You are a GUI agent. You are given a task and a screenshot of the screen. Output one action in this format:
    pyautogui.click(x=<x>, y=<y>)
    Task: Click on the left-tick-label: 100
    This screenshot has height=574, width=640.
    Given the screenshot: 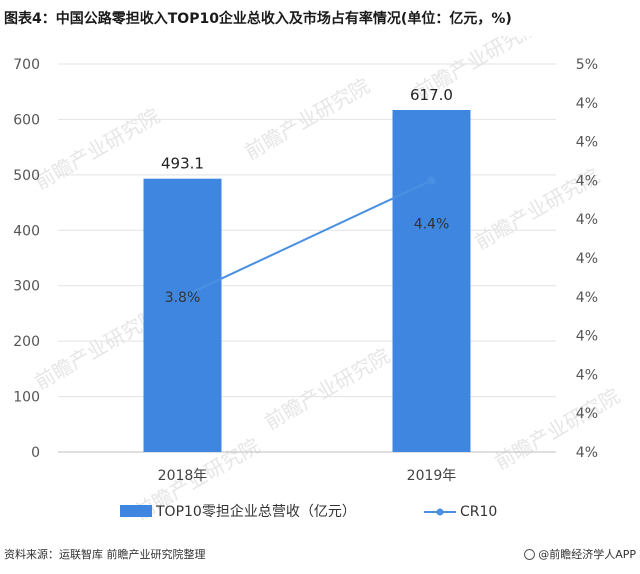 What is the action you would take?
    pyautogui.click(x=26, y=398)
    